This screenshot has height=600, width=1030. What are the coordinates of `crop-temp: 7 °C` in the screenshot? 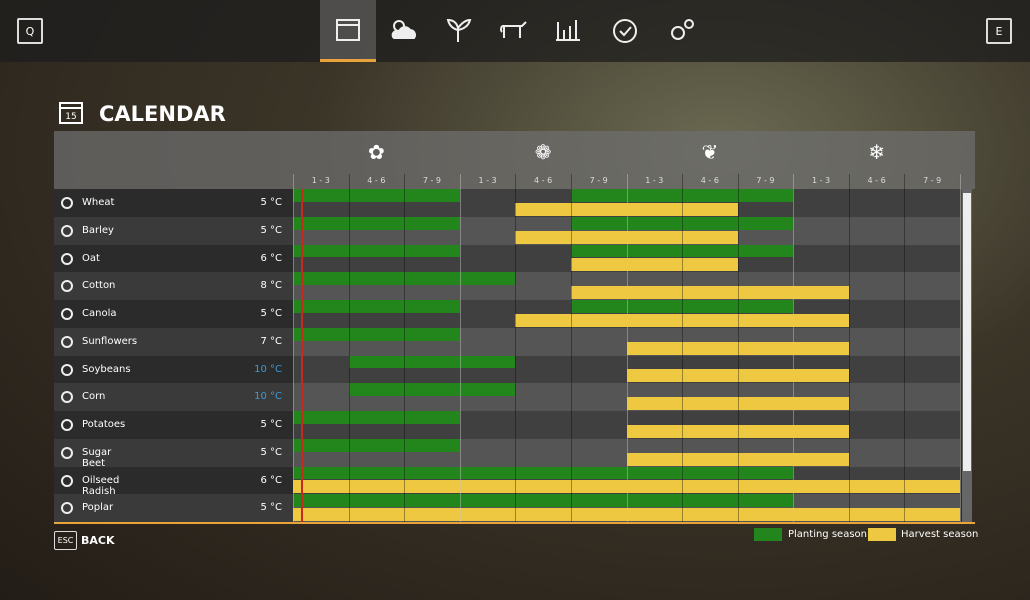 It's located at (271, 341).